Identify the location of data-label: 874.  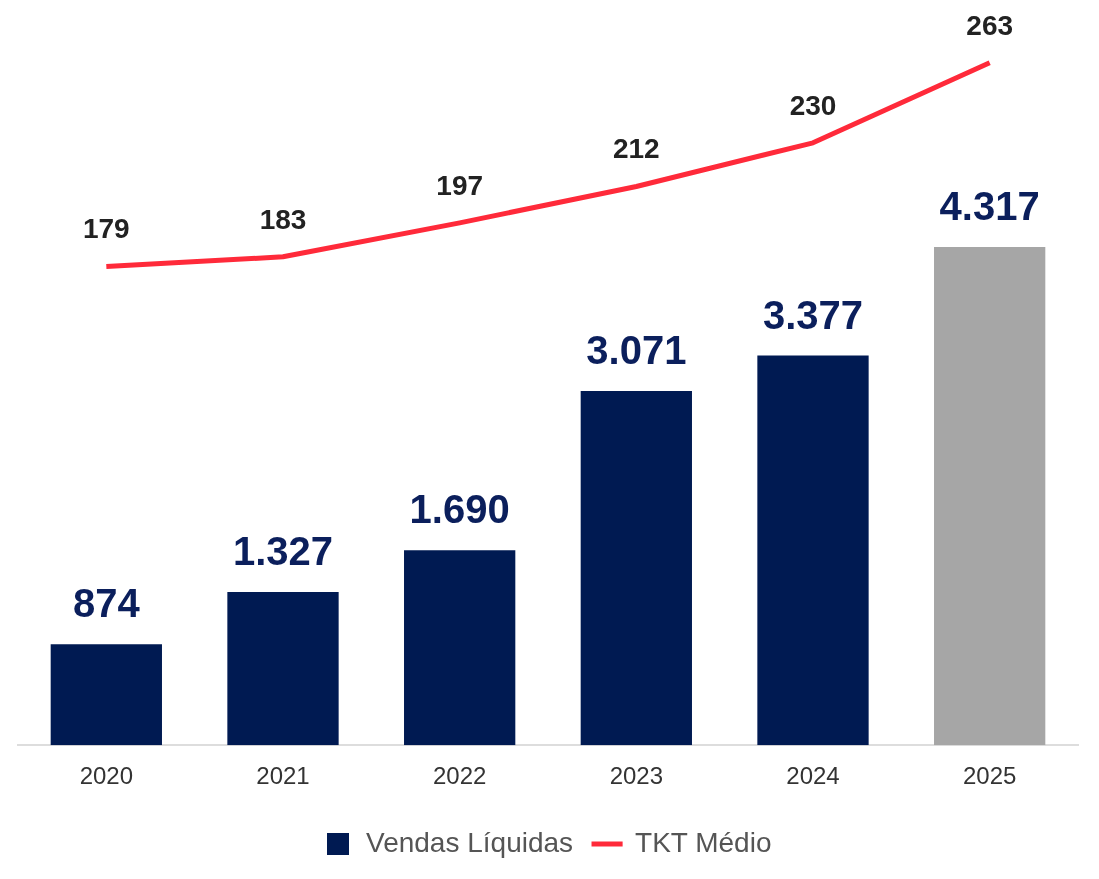
(106, 603).